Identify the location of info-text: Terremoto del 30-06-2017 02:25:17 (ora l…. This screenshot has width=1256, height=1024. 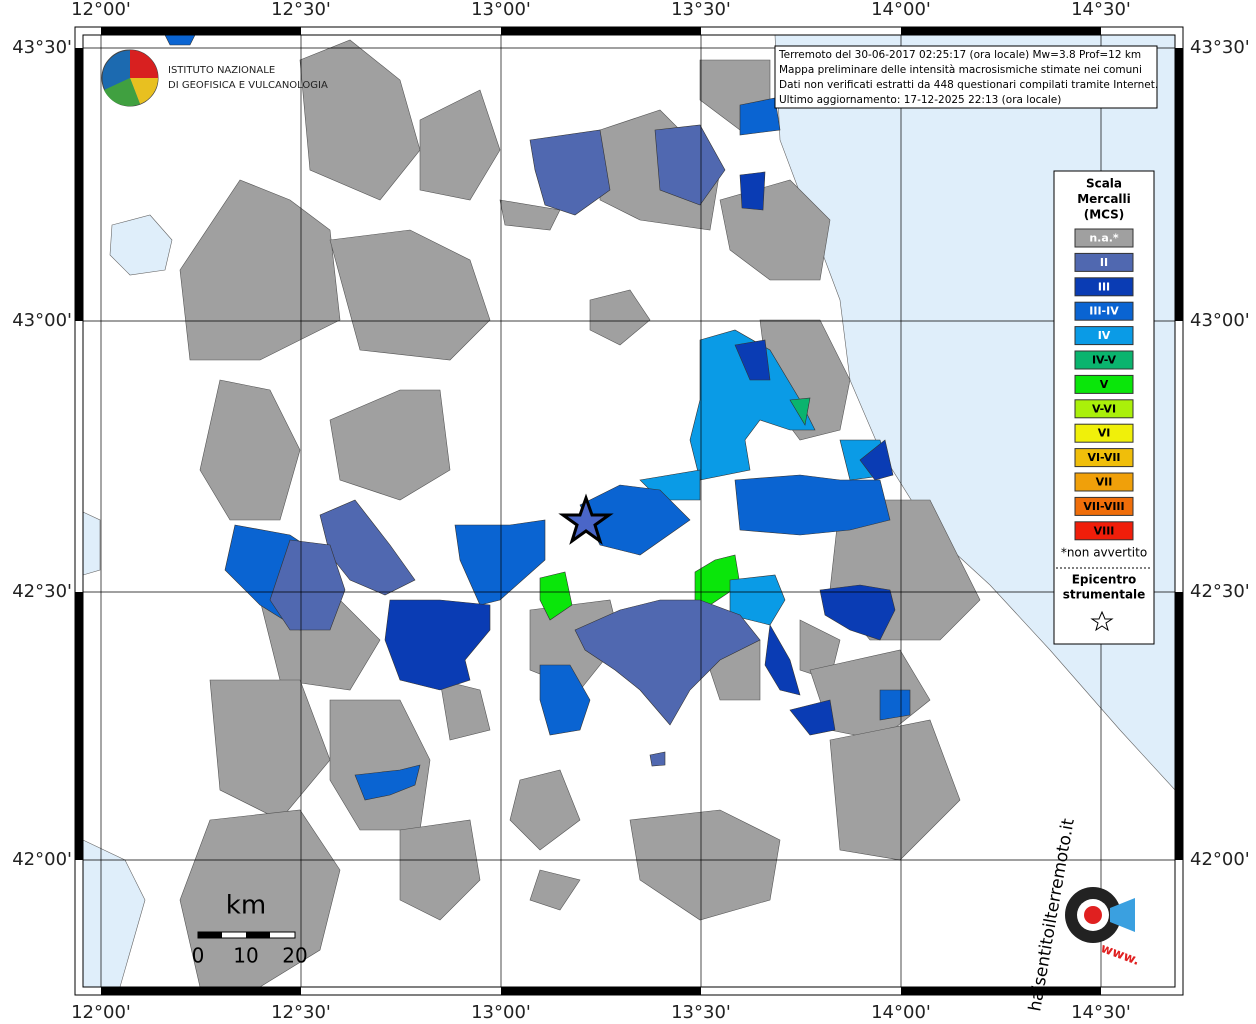
(968, 77).